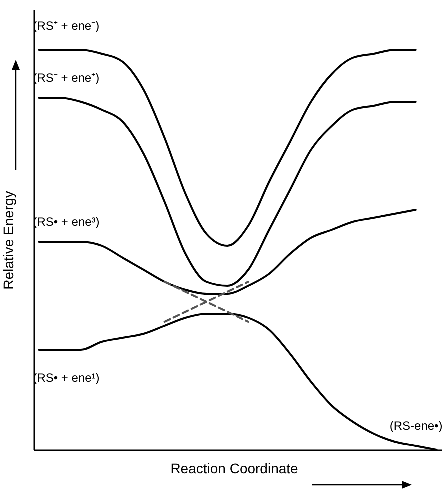 This screenshot has width=448, height=499. What do you see at coordinates (416, 426) in the screenshot?
I see `annotation: (RS-ene•)` at bounding box center [416, 426].